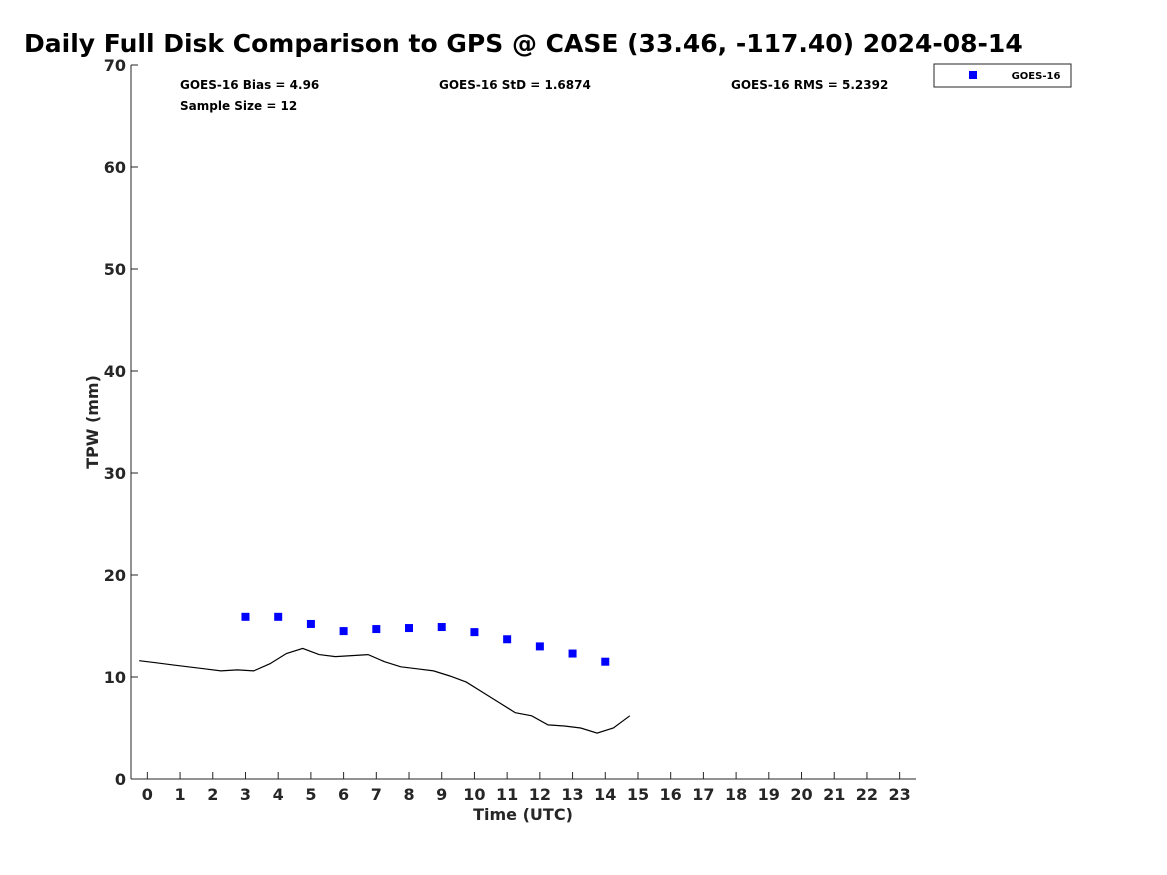 This screenshot has width=1167, height=875. What do you see at coordinates (1036, 76) in the screenshot?
I see `legend-label: GOES-16` at bounding box center [1036, 76].